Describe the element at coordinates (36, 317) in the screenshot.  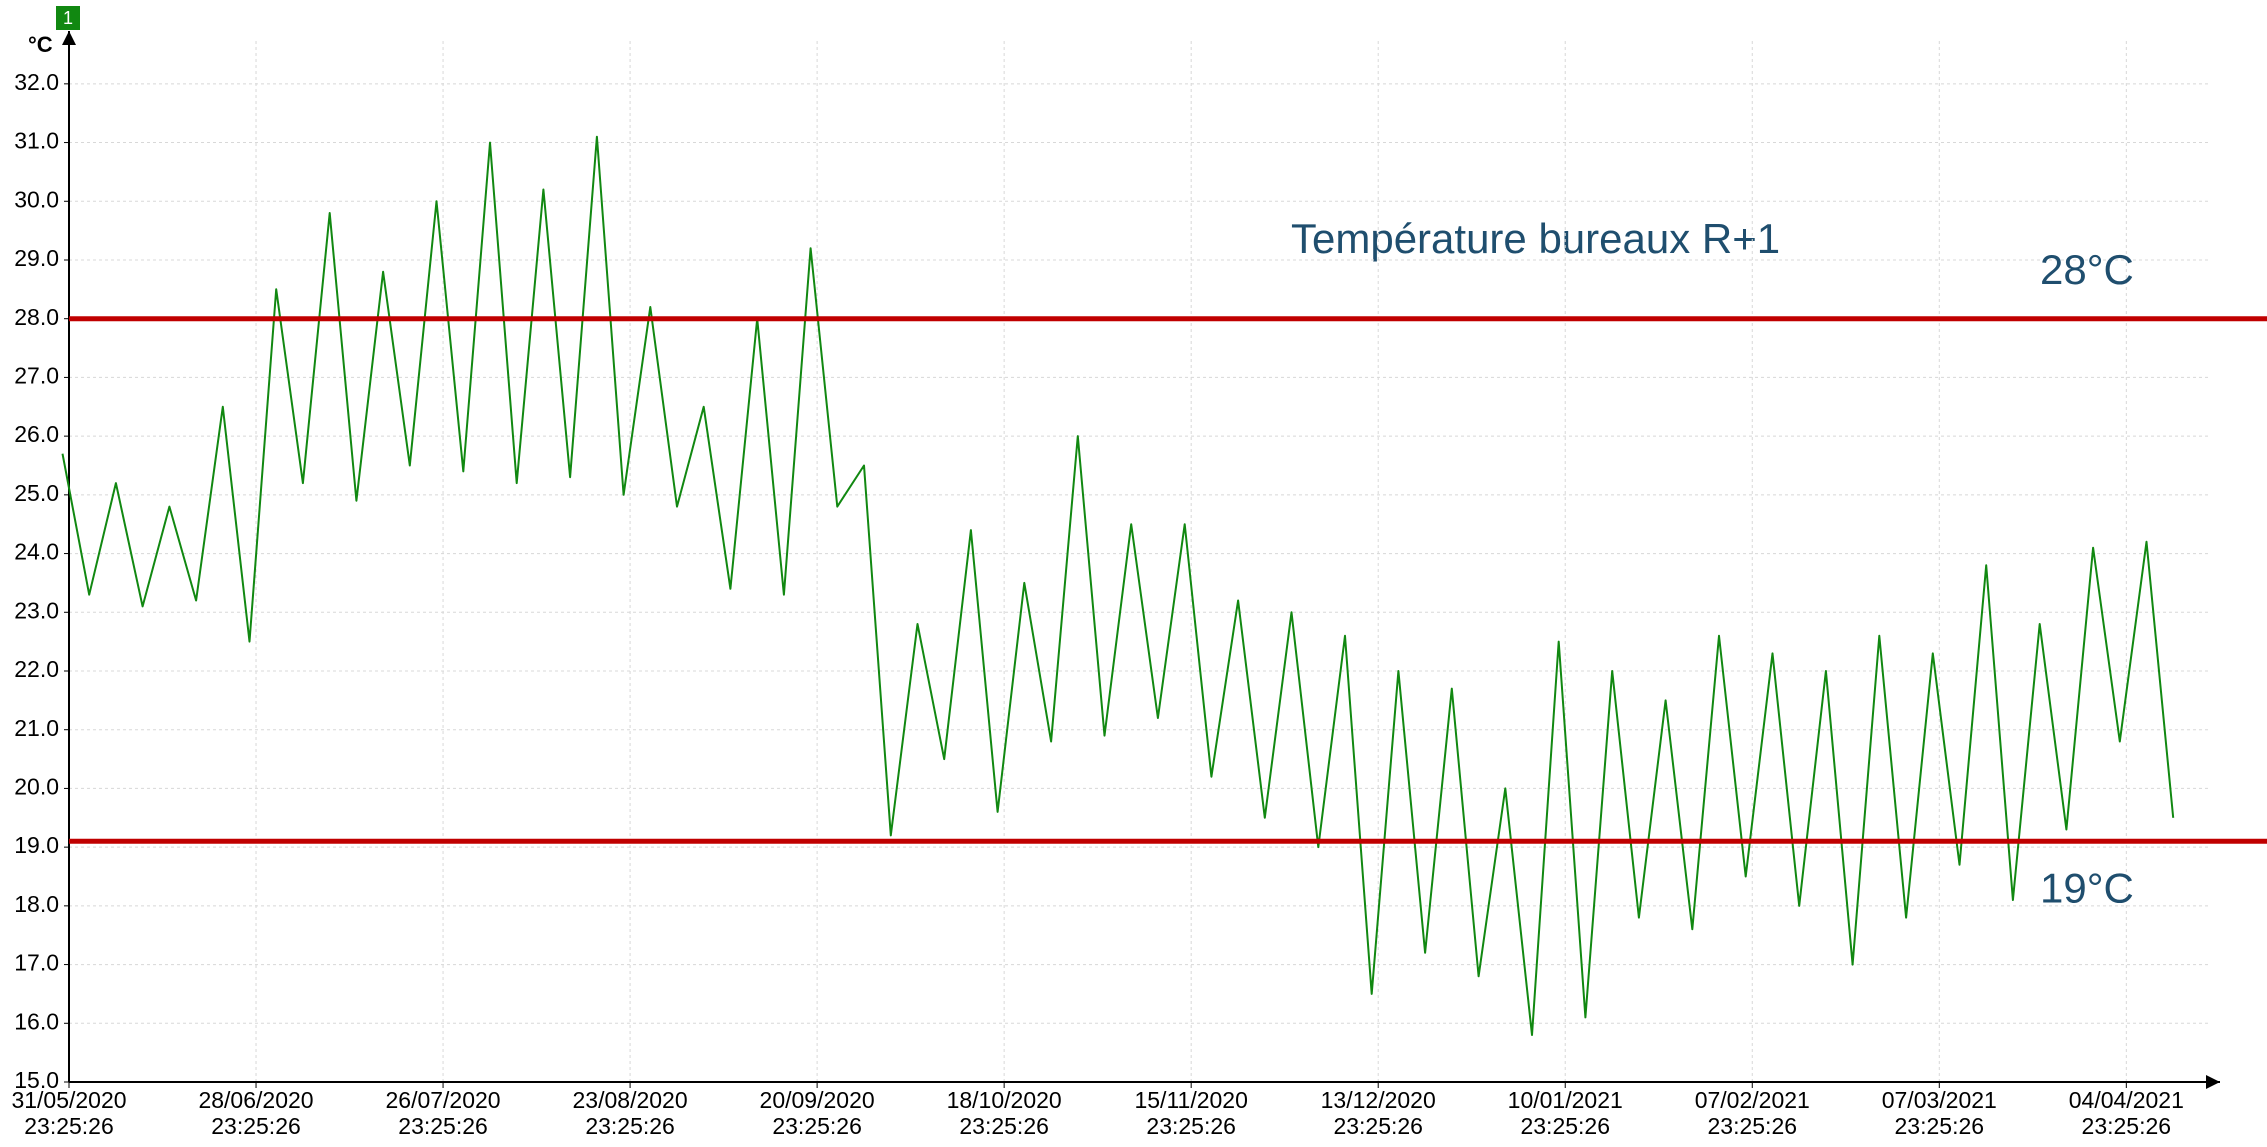
I see `y-tick-label: 28.0` at that location.